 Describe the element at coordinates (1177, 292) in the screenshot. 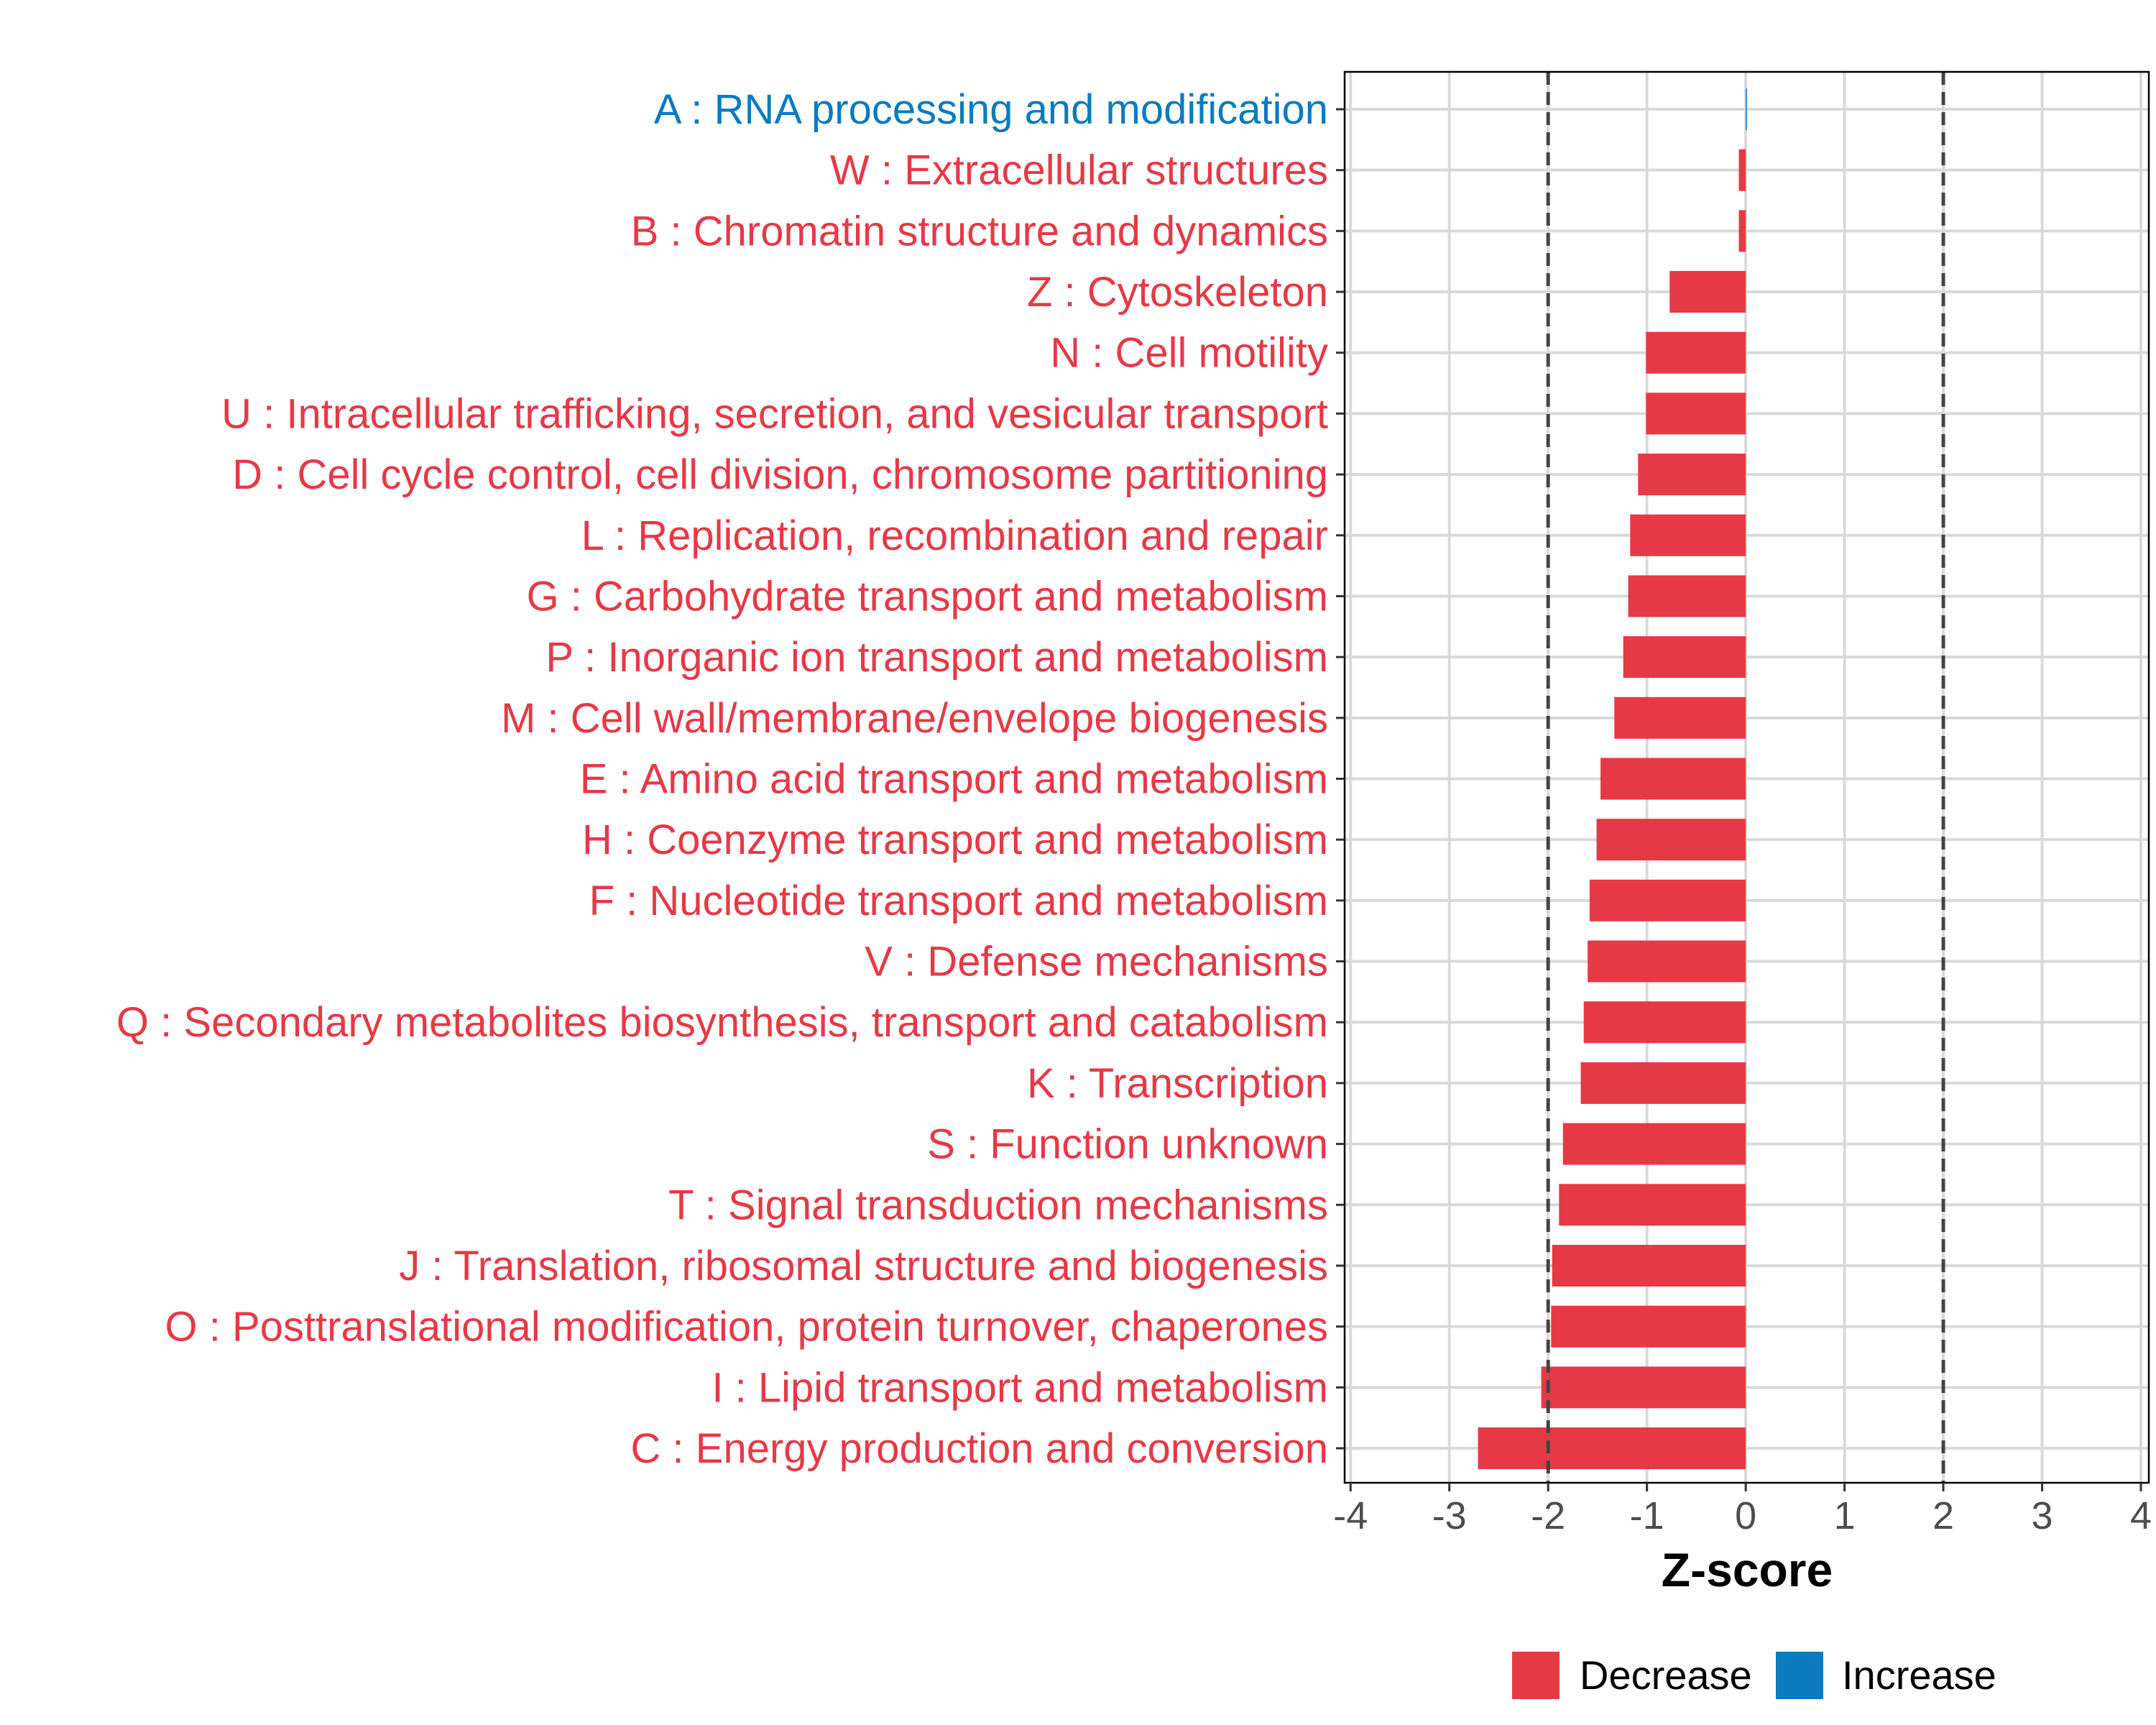

I see `category-label: Z : Cytoskeleton` at that location.